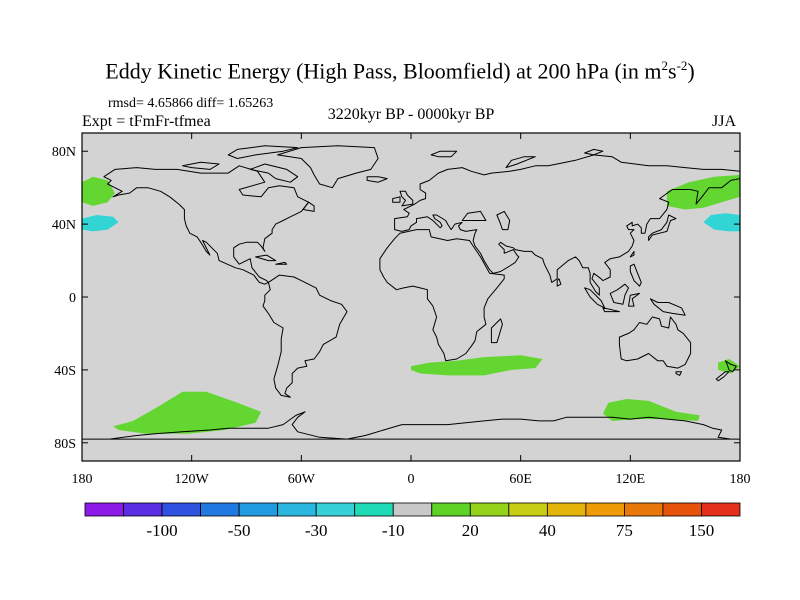 This screenshot has width=800, height=600. I want to click on colorbar-label: -30, so click(316, 530).